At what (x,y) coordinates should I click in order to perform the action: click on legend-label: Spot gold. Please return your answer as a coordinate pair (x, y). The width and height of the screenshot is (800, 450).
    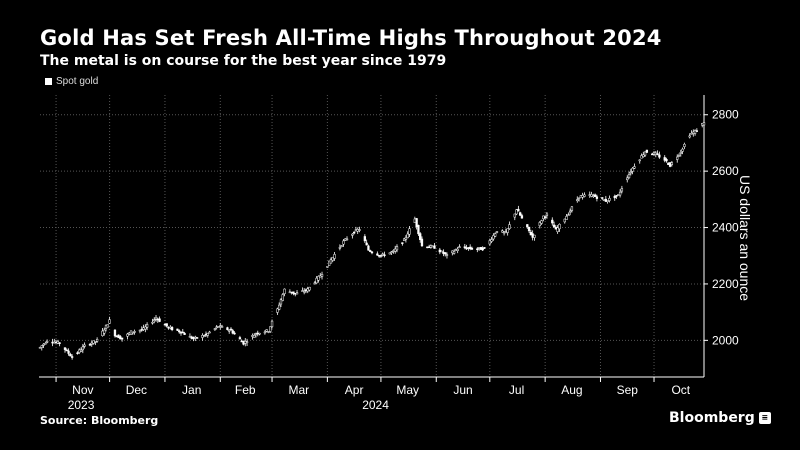
    Looking at the image, I should click on (77, 81).